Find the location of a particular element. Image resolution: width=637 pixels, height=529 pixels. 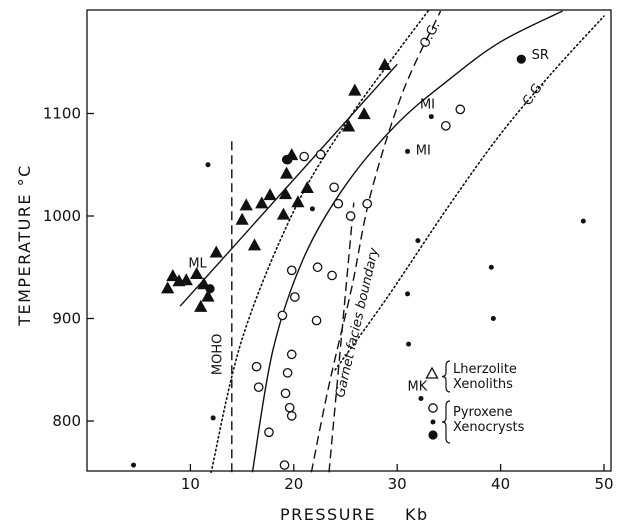

annotation-label: C.G. is located at coordinates (534, 93).